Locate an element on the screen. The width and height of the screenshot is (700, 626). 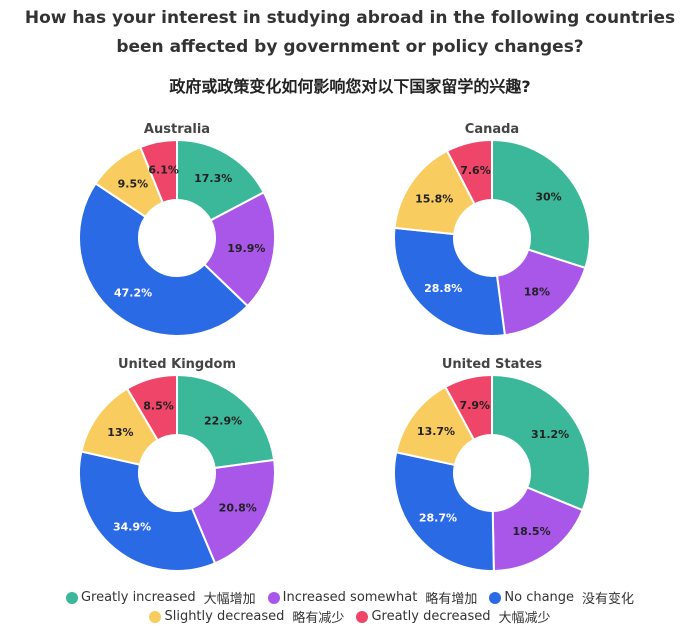
data-label: 8.5% is located at coordinates (158, 405).